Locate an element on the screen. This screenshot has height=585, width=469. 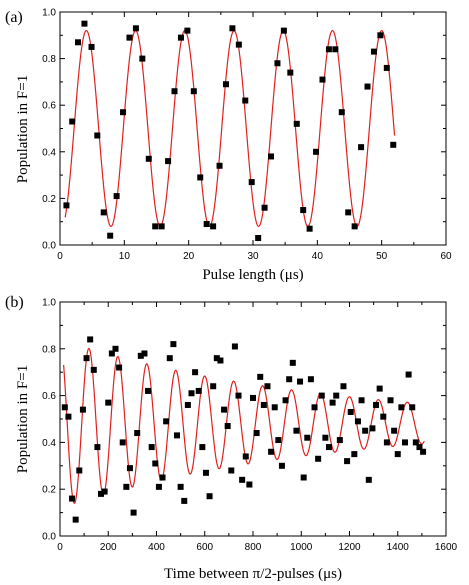
panel-b-x-tick-label: 1200 is located at coordinates (349, 547).